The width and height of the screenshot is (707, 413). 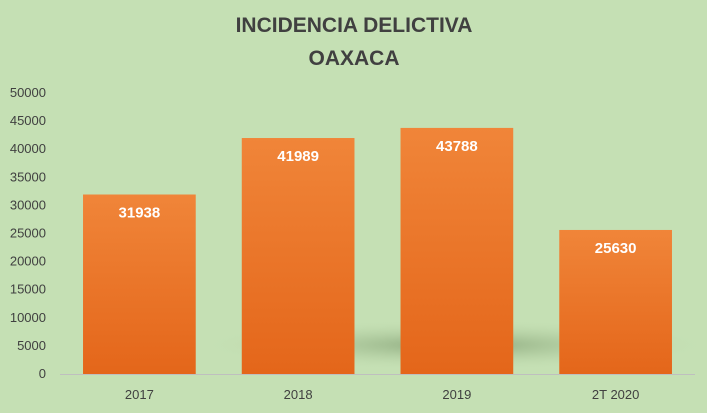 What do you see at coordinates (28, 92) in the screenshot?
I see `y-tick-label: 50000` at bounding box center [28, 92].